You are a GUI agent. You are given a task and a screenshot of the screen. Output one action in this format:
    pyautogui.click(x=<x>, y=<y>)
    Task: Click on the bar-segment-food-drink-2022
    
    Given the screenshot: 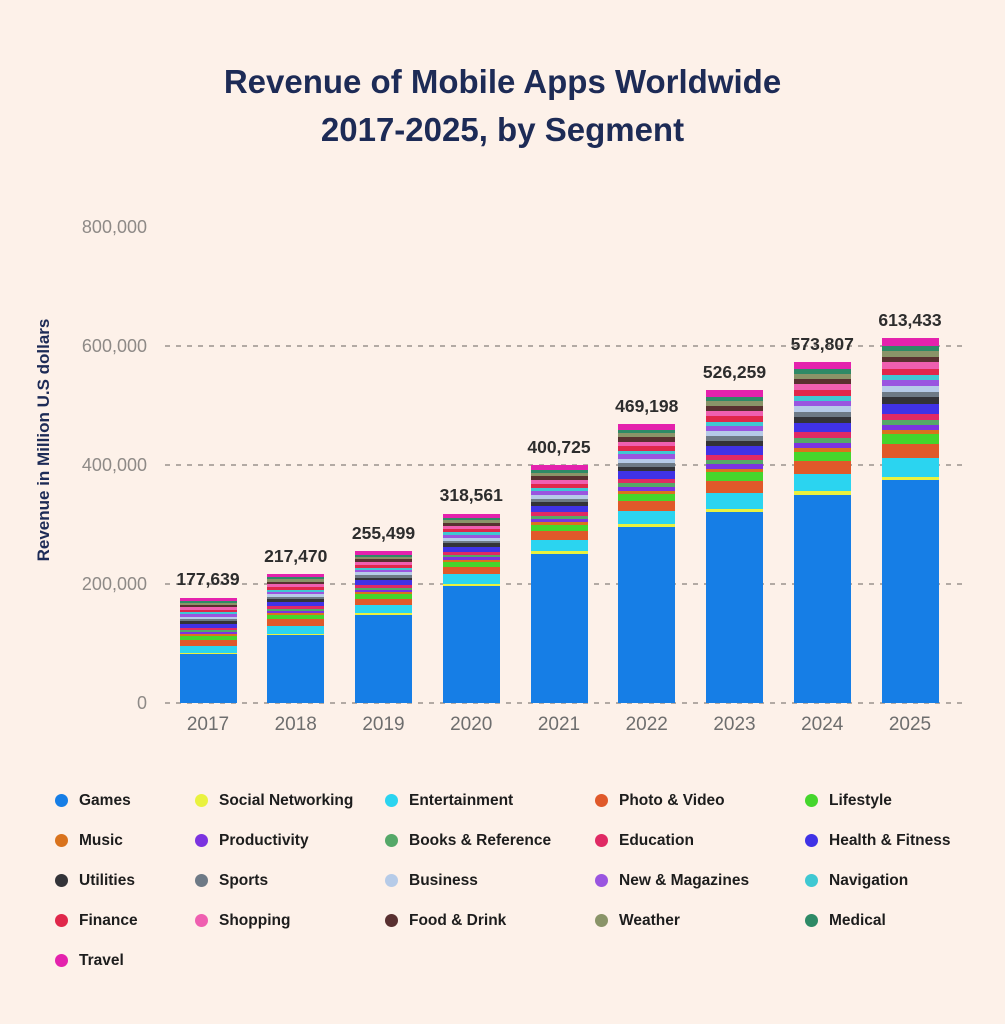 What is the action you would take?
    pyautogui.click(x=647, y=439)
    